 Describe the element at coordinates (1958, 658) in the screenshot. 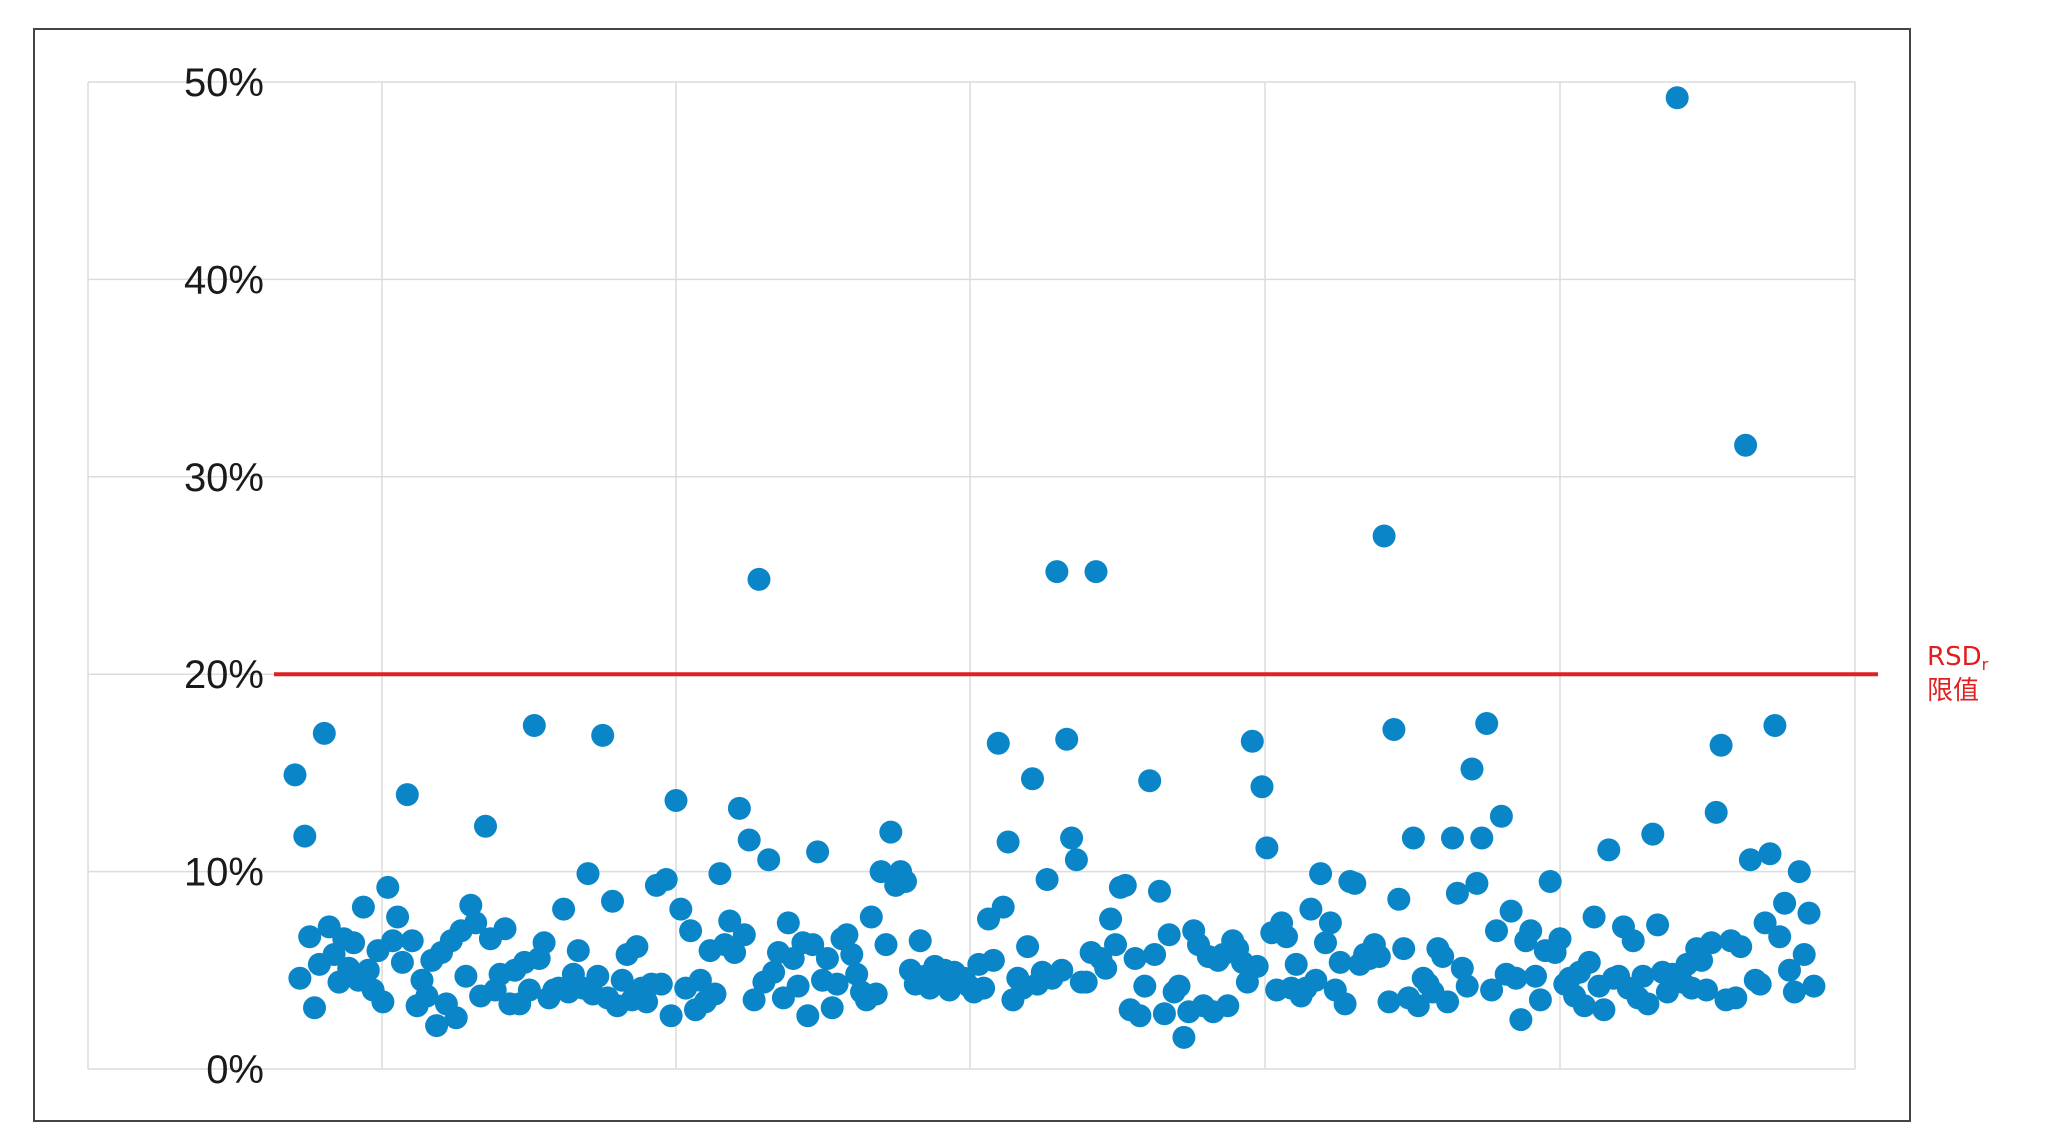

I see `rsd-limit-label-line1: RSDr` at that location.